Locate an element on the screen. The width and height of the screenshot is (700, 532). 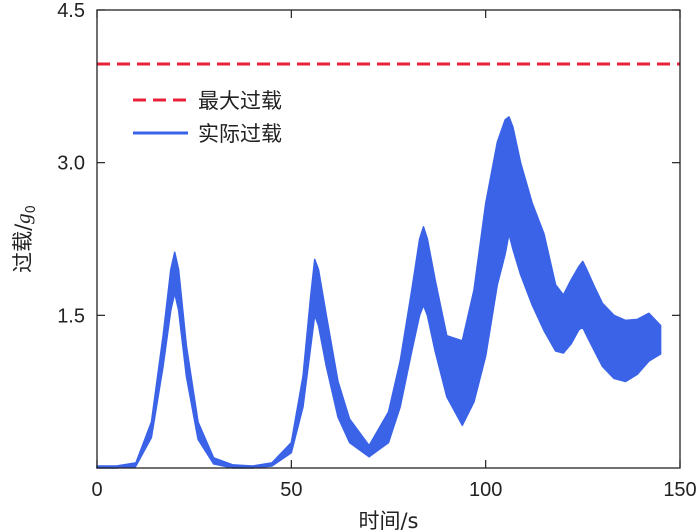
x-tick-label: 0 is located at coordinates (96, 490).